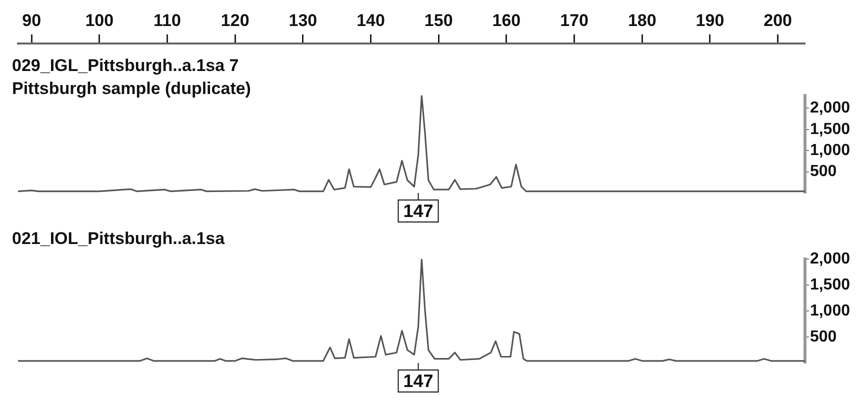 The width and height of the screenshot is (863, 403). What do you see at coordinates (370, 20) in the screenshot?
I see `x-tick-label: 140` at bounding box center [370, 20].